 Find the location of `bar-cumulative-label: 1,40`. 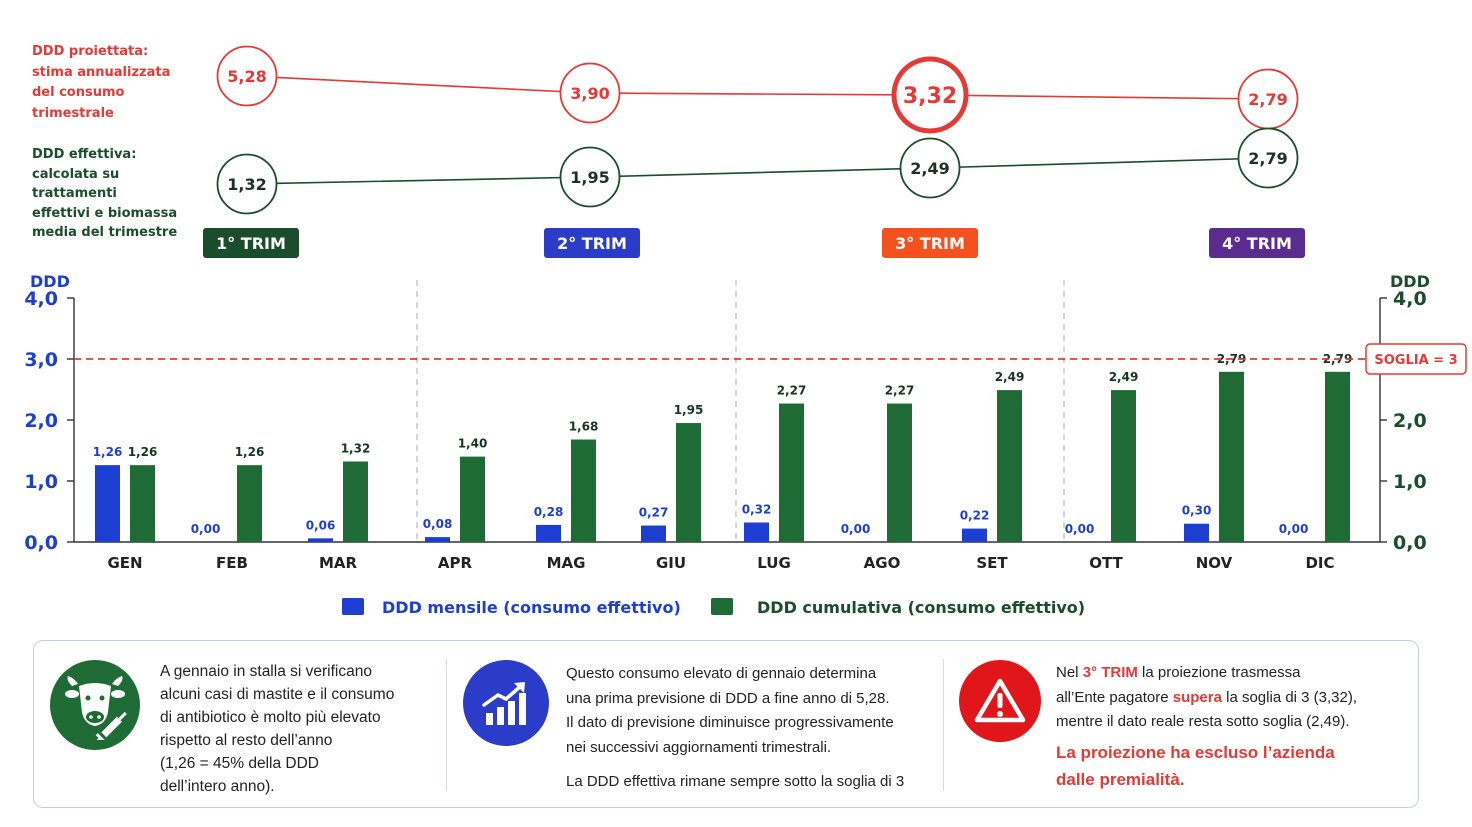

bar-cumulative-label: 1,40 is located at coordinates (473, 444).